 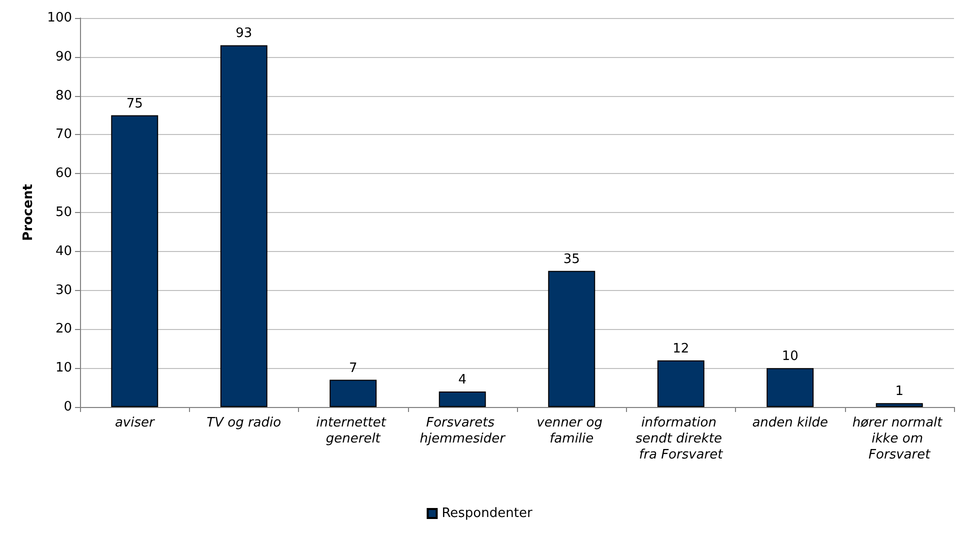 What do you see at coordinates (28, 212) in the screenshot?
I see `y-axis-title: Procent` at bounding box center [28, 212].